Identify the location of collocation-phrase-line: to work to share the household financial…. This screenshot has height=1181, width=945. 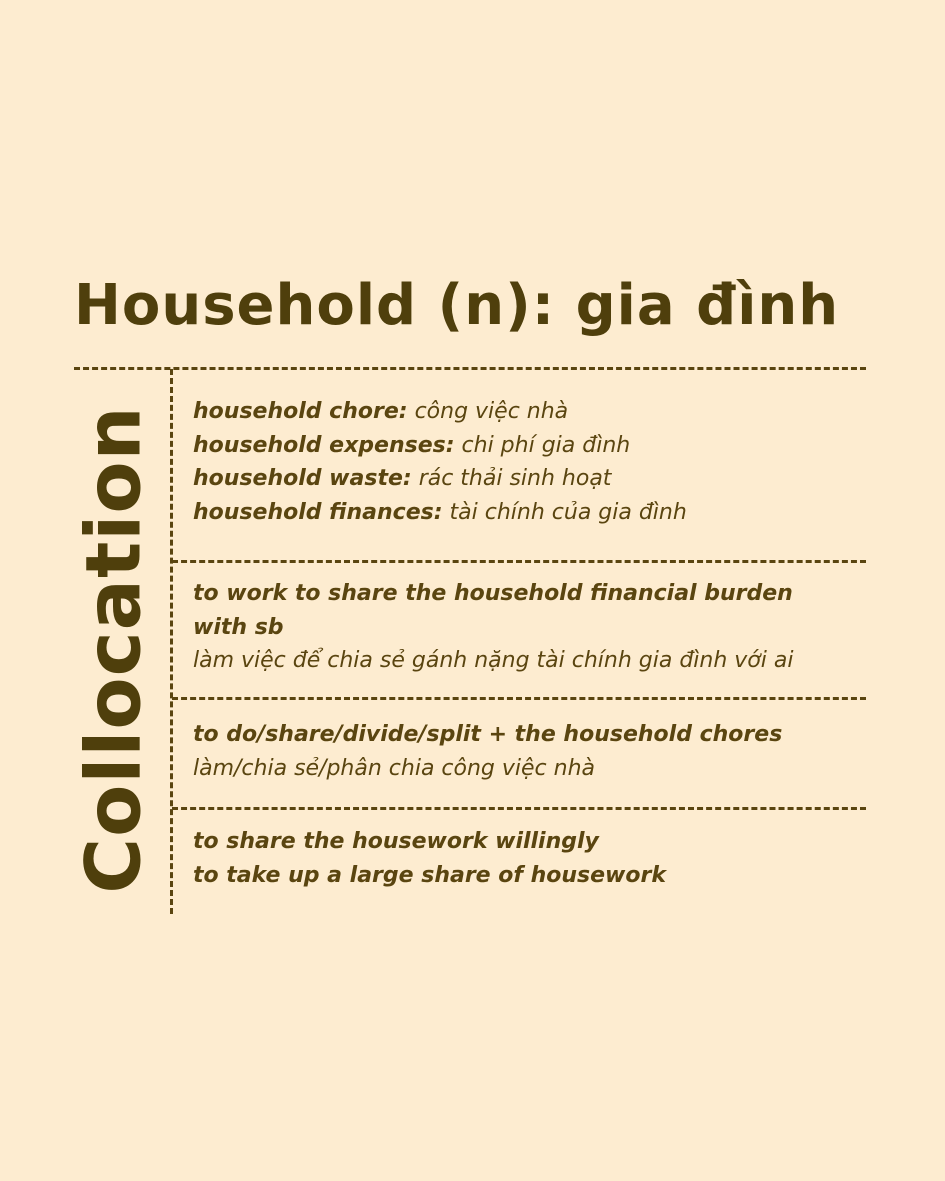
(493, 593).